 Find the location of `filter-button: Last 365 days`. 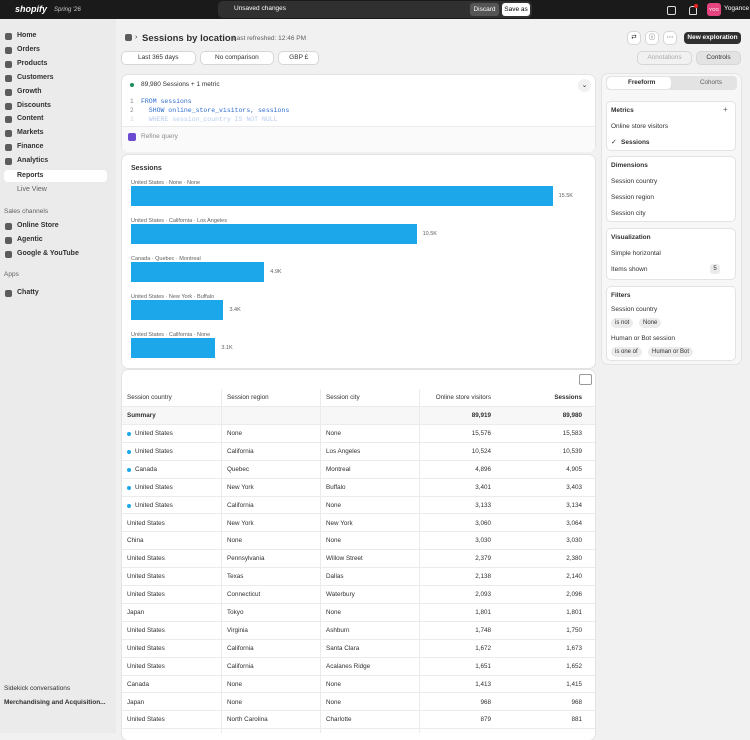

filter-button: Last 365 days is located at coordinates (158, 58).